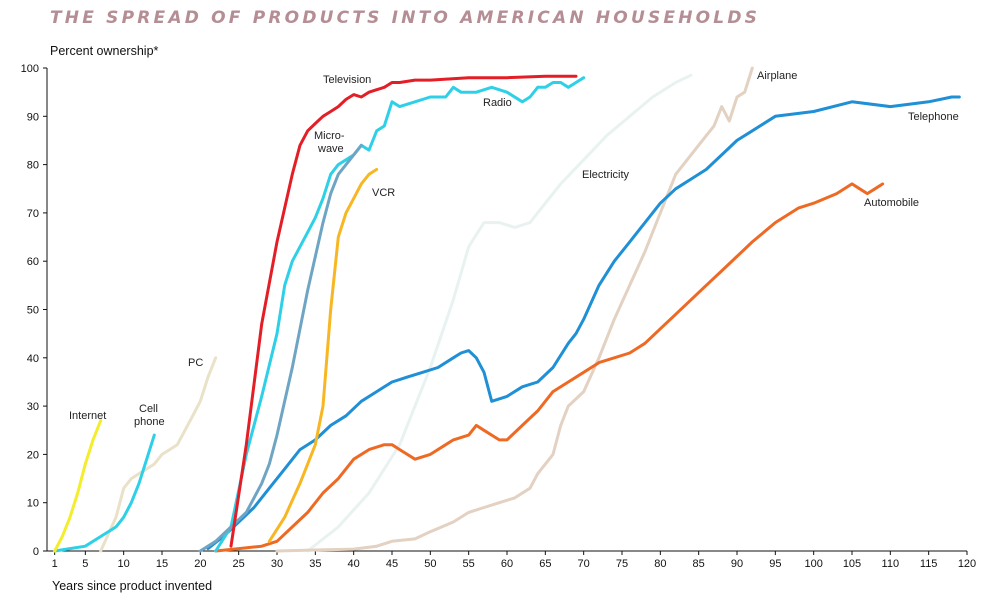 This screenshot has height=598, width=1000. What do you see at coordinates (124, 564) in the screenshot?
I see `x-tick-label: 10` at bounding box center [124, 564].